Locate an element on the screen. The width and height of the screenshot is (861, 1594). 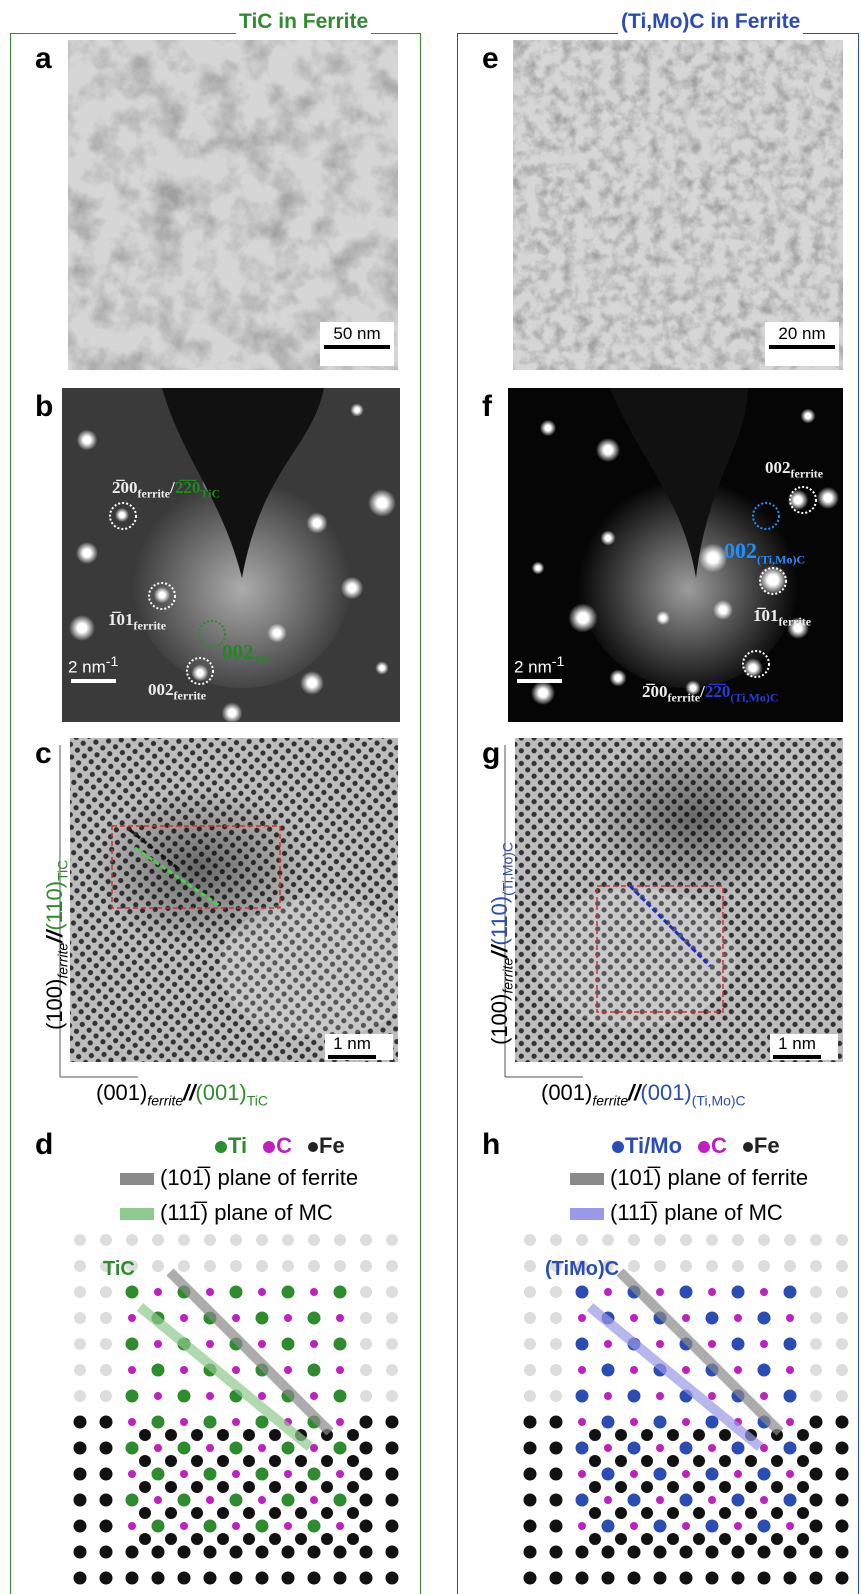
x-axis-label: (001)ferrite//(001)(Ti,Mo)C is located at coordinates (643, 1094).